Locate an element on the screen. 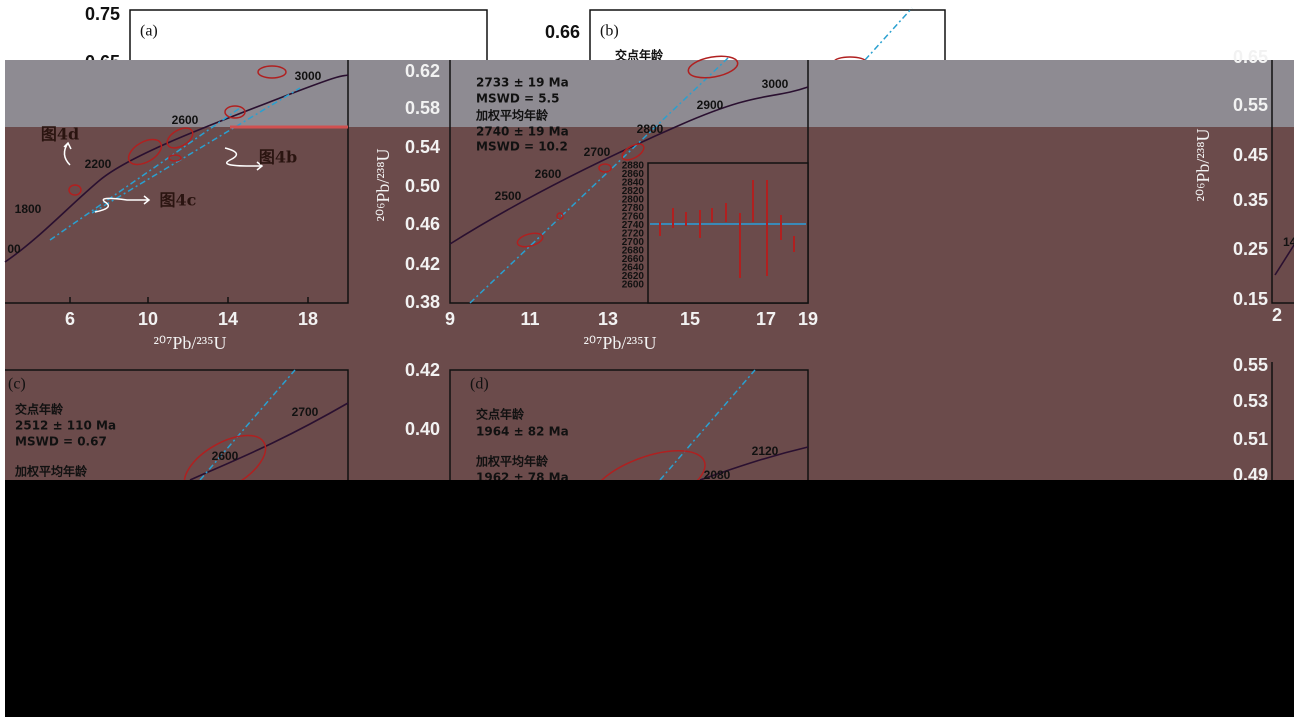 The height and width of the screenshot is (717, 1294). x-ticks: 9 is located at coordinates (450, 319).